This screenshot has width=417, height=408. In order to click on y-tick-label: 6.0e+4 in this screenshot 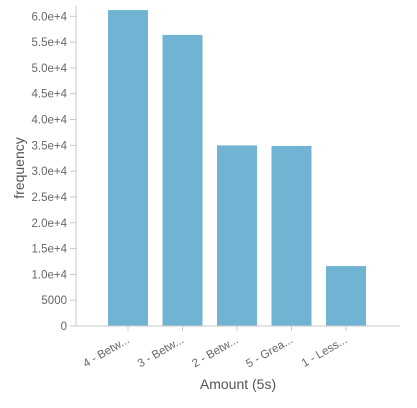, I will do `click(50, 17)`.